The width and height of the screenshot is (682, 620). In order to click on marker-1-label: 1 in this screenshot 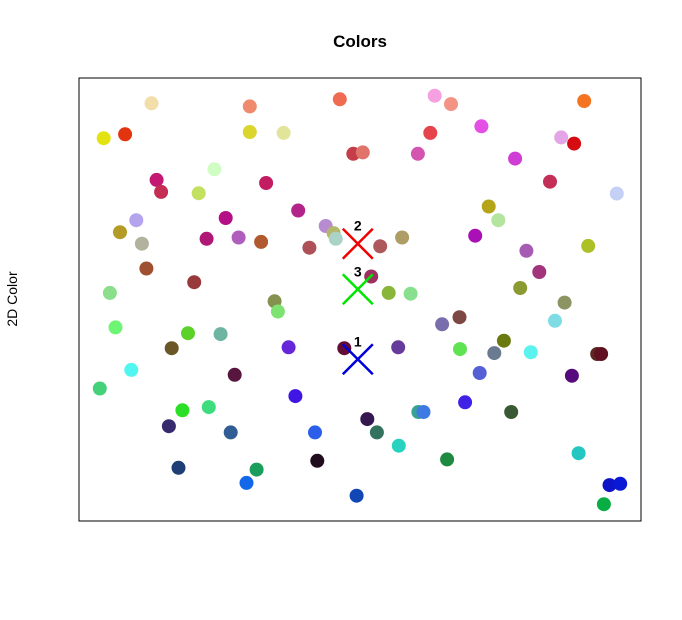, I will do `click(358, 341)`.